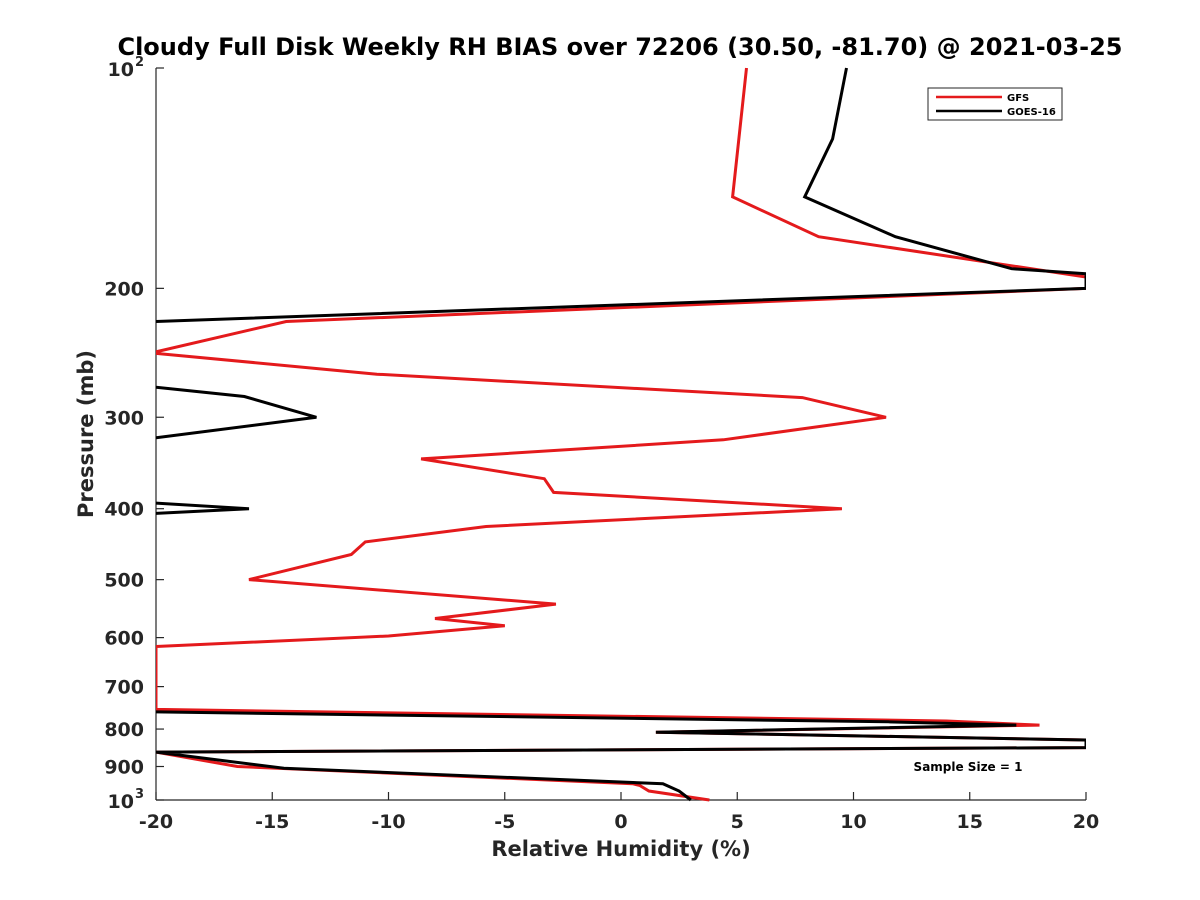 The image size is (1200, 900). I want to click on x-tick-label: 0, so click(620, 822).